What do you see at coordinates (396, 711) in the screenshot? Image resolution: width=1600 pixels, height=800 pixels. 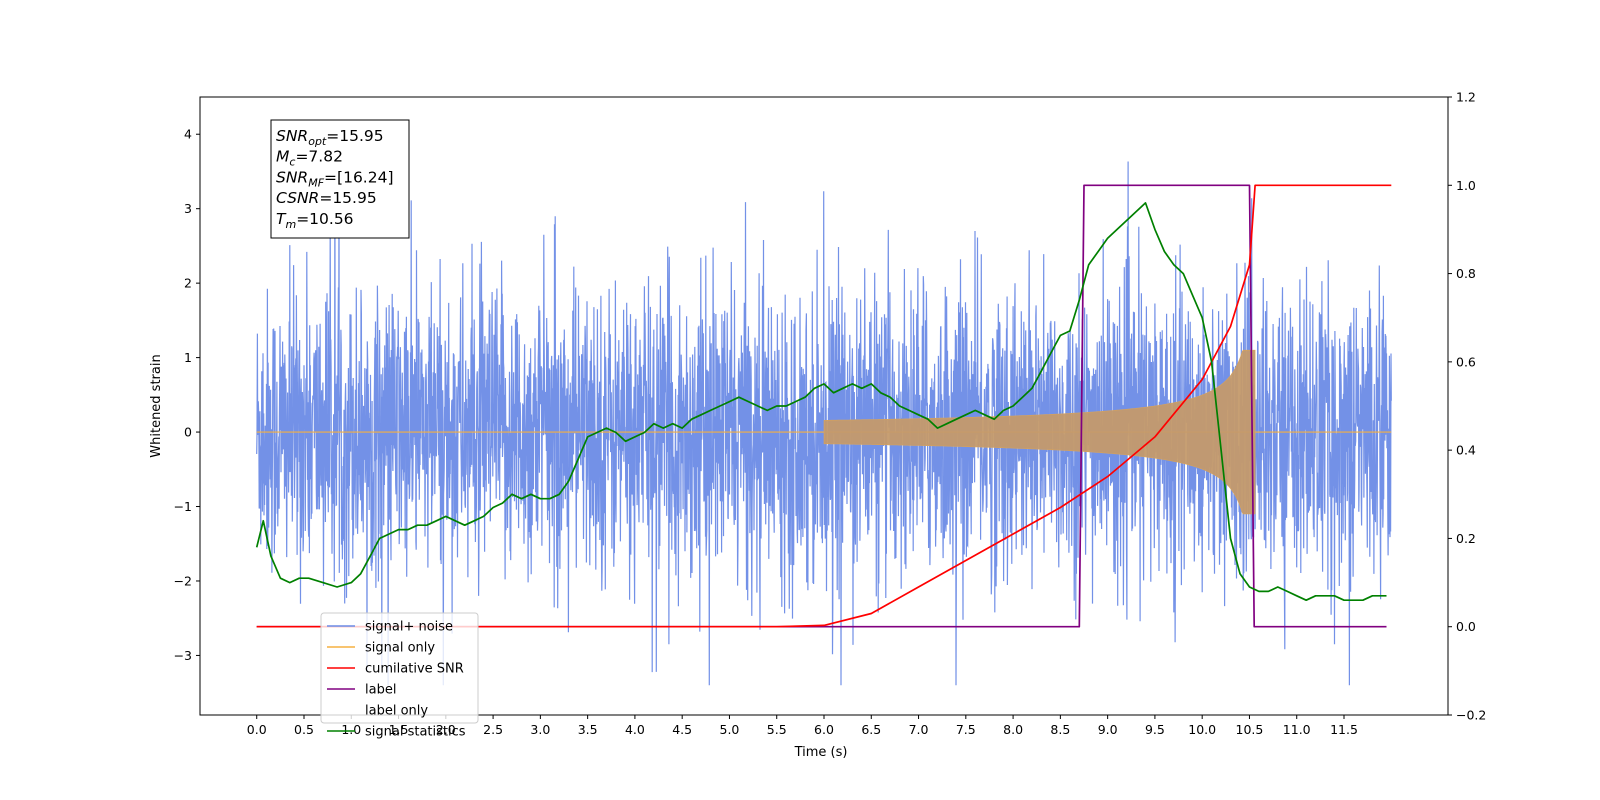 I see `legend-entry: label only` at bounding box center [396, 711].